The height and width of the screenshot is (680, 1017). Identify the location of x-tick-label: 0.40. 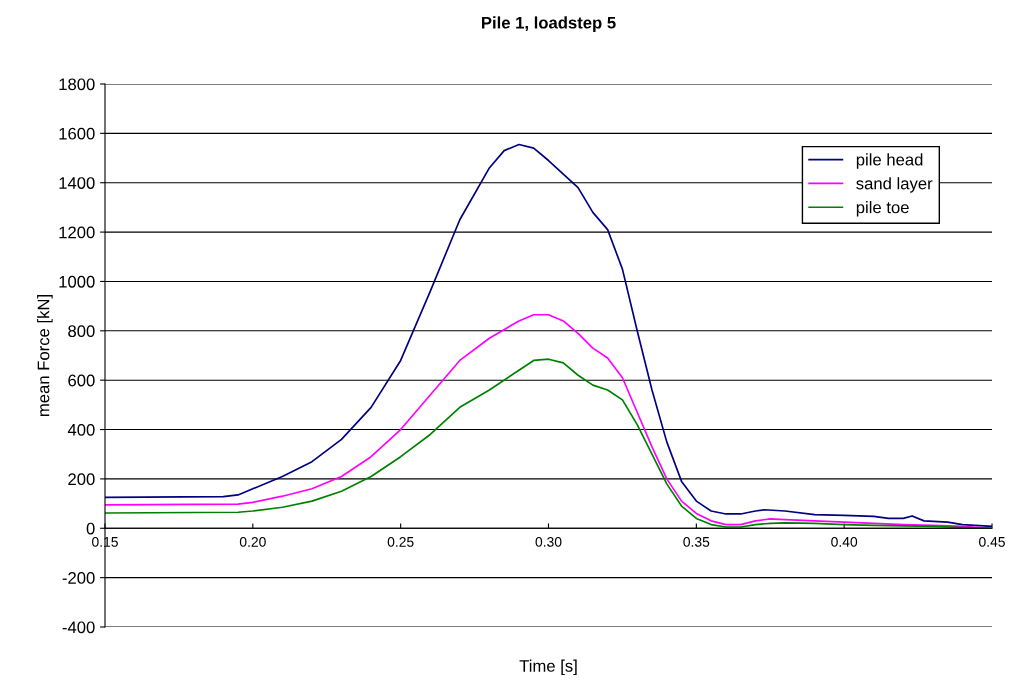
(844, 541).